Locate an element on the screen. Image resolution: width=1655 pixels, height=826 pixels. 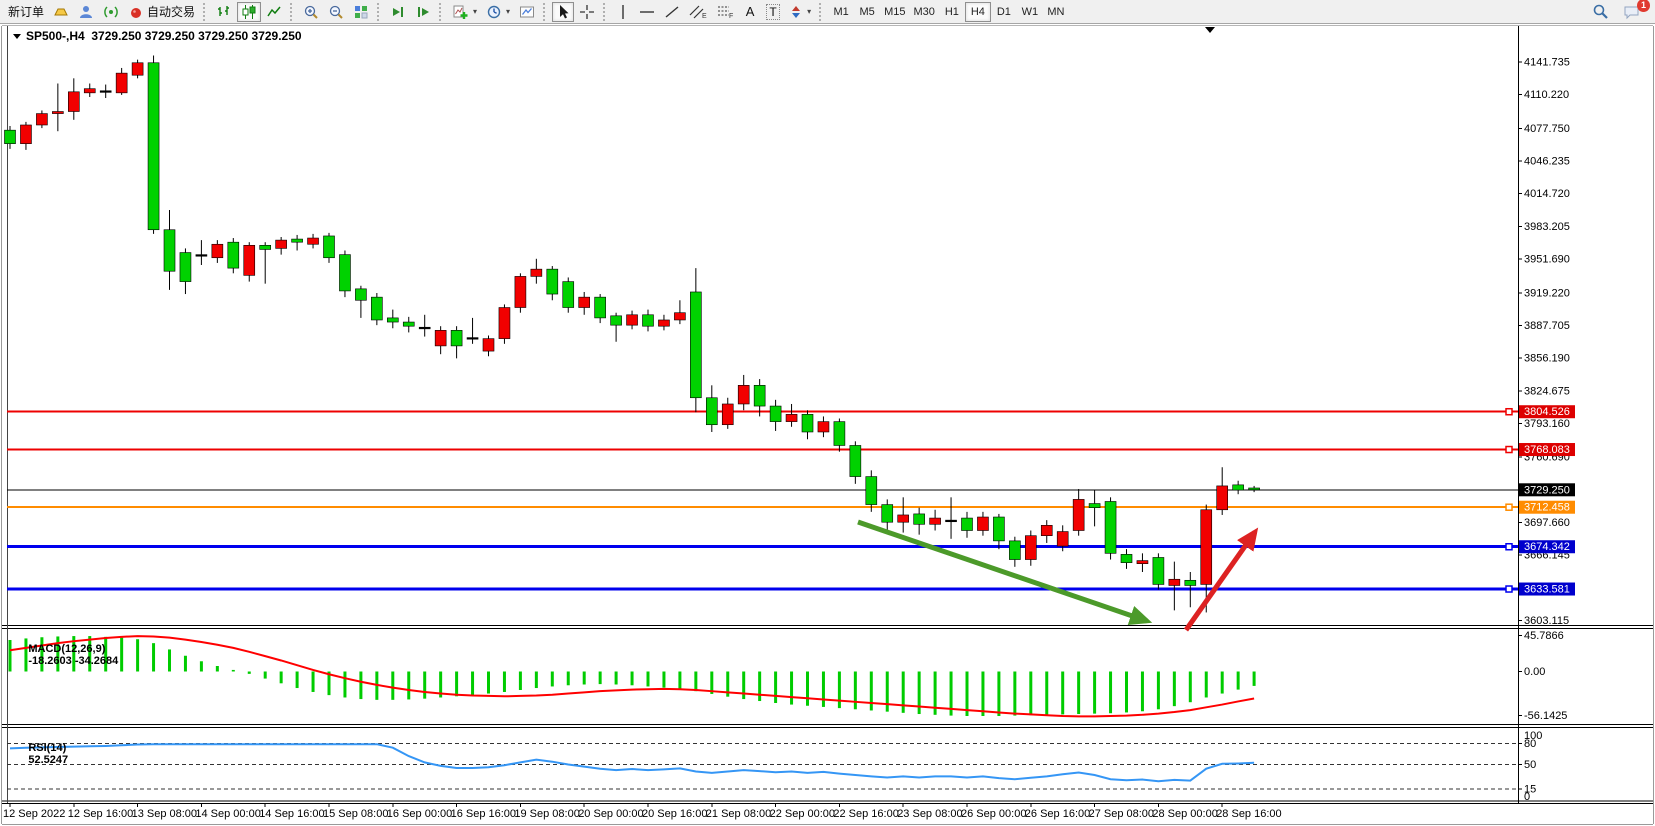
candlestick-chart-button is located at coordinates (249, 11).